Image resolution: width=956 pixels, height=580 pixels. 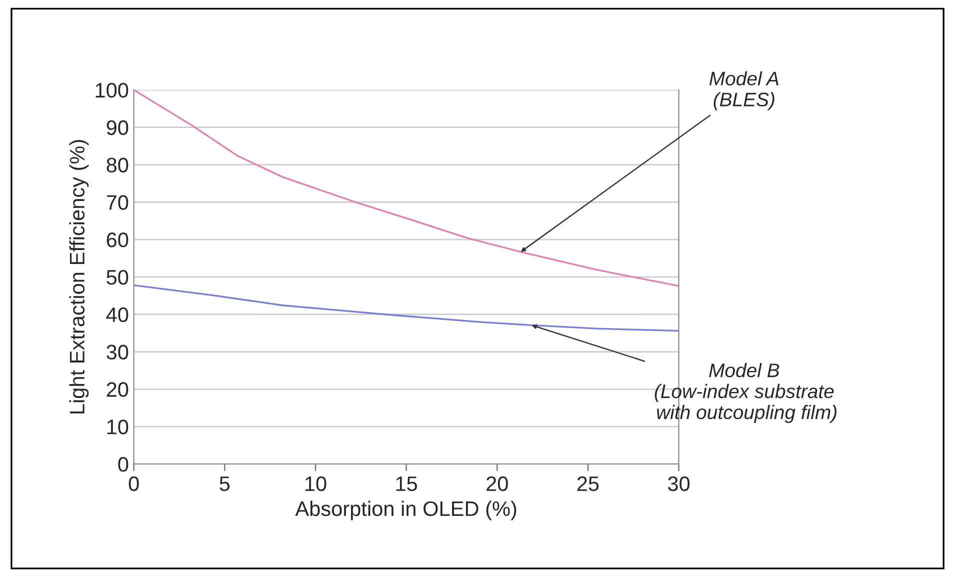 I want to click on x-tick-label: 0, so click(x=133, y=484).